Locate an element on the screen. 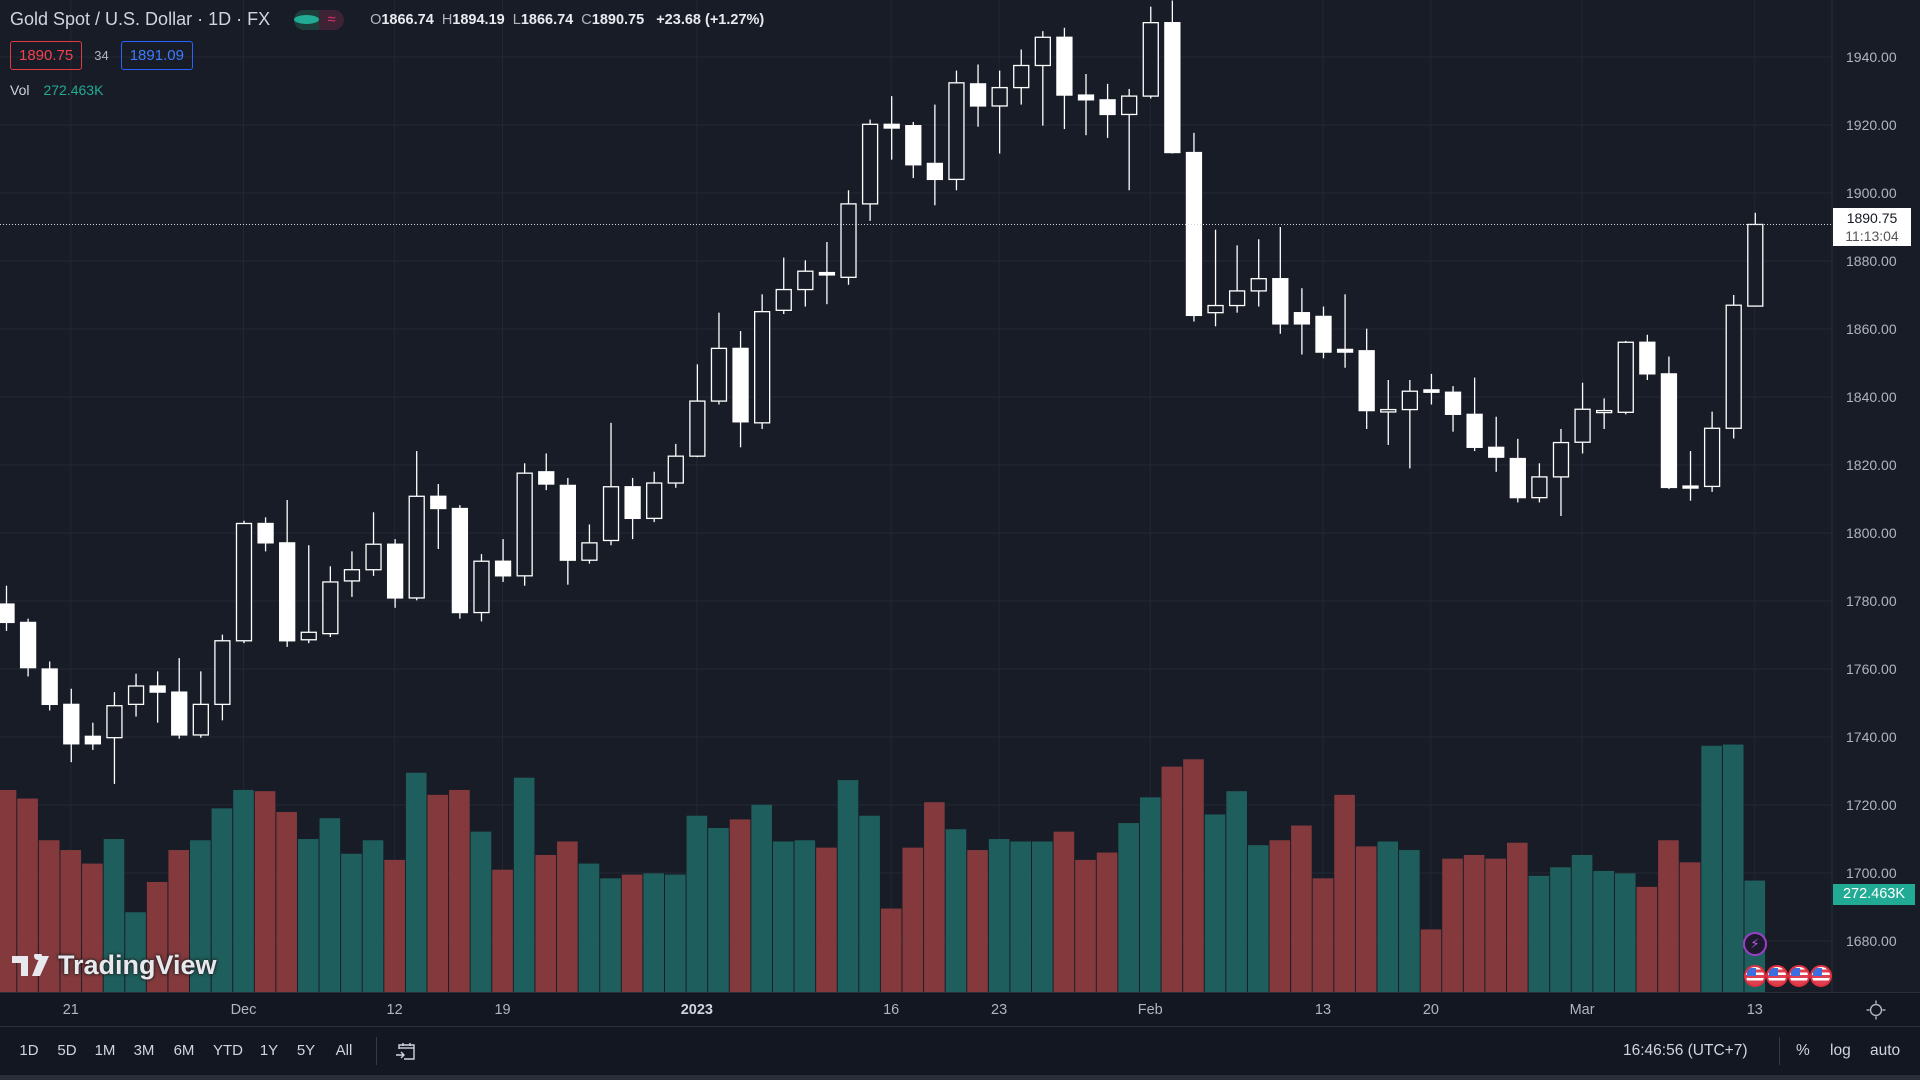 The width and height of the screenshot is (1920, 1080). settings-sun-icon is located at coordinates (1876, 1010).